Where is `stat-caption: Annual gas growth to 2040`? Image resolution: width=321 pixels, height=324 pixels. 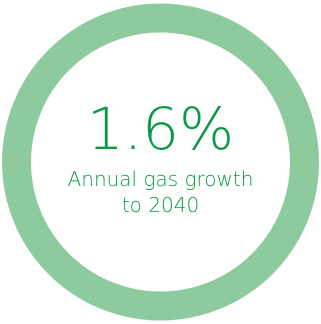 stat-caption: Annual gas growth to 2040 is located at coordinates (161, 192).